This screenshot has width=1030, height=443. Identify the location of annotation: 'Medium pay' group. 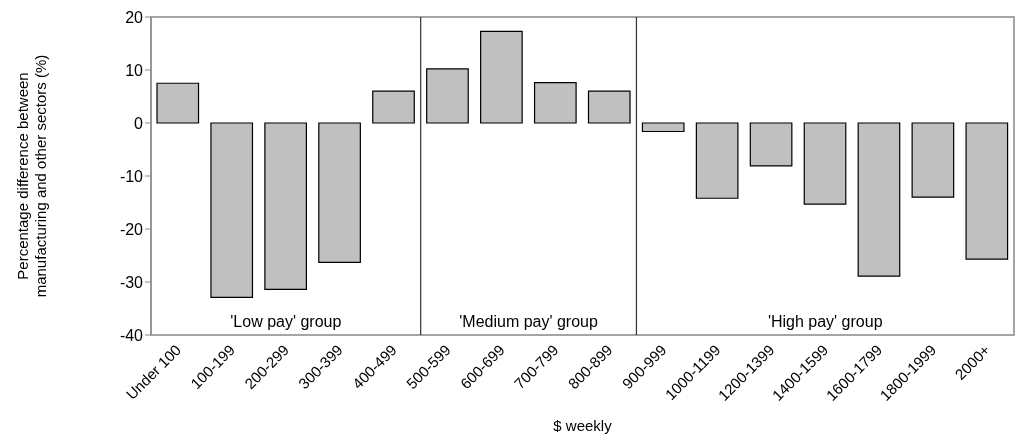
(528, 321).